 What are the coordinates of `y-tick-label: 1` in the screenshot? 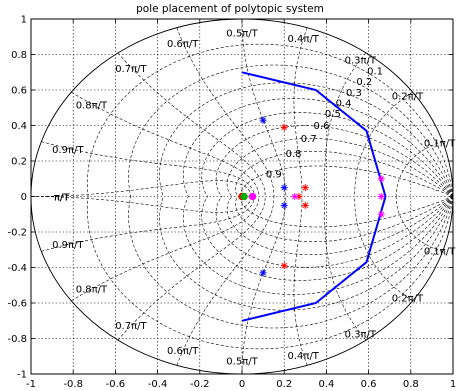 It's located at (24, 20).